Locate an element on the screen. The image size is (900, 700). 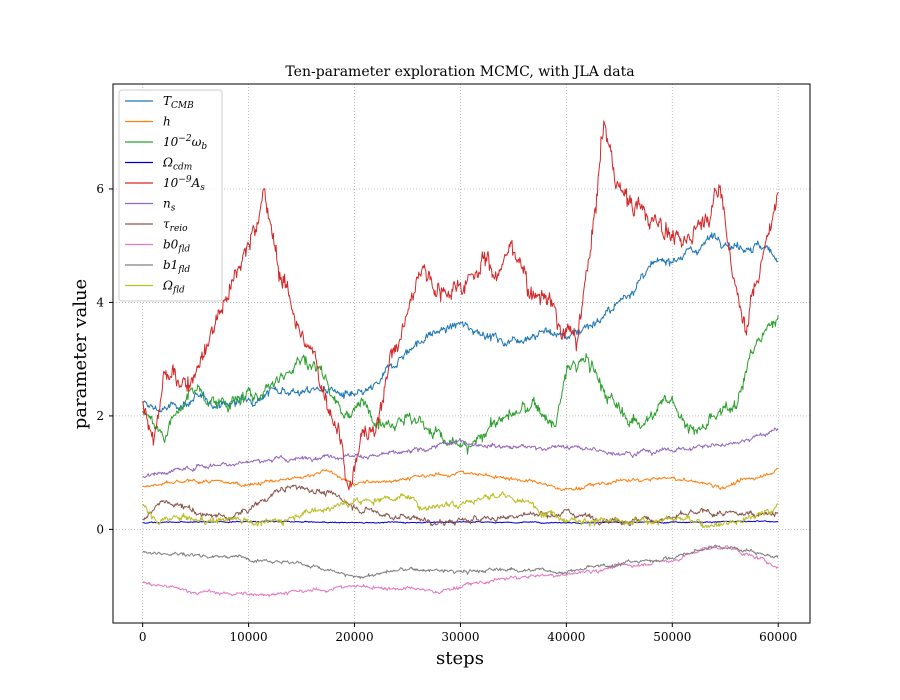
y-tick-label: 2 is located at coordinates (100, 416).